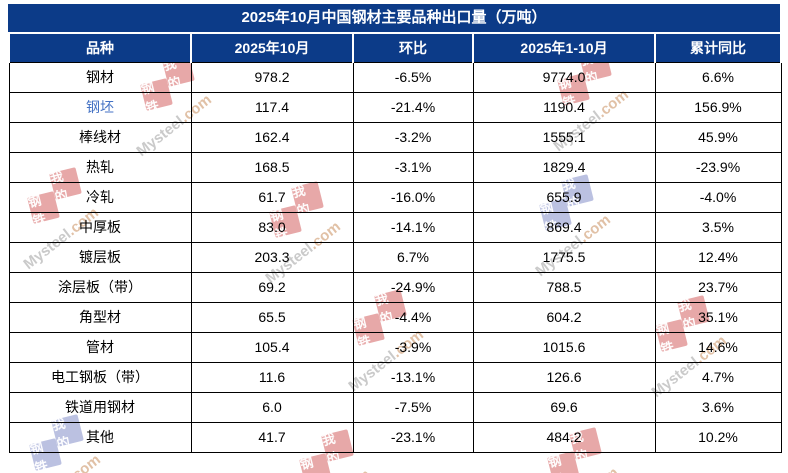 This screenshot has height=473, width=788. Describe the element at coordinates (718, 167) in the screenshot. I see `yoy-cell: -23.9%` at that location.